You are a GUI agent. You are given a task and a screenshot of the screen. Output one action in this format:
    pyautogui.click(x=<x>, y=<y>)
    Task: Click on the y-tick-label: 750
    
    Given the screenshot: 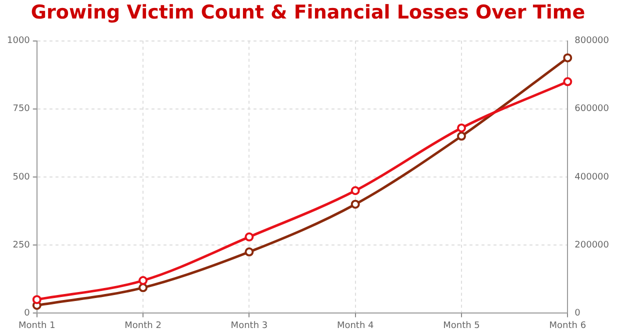 What is the action you would take?
    pyautogui.click(x=21, y=109)
    